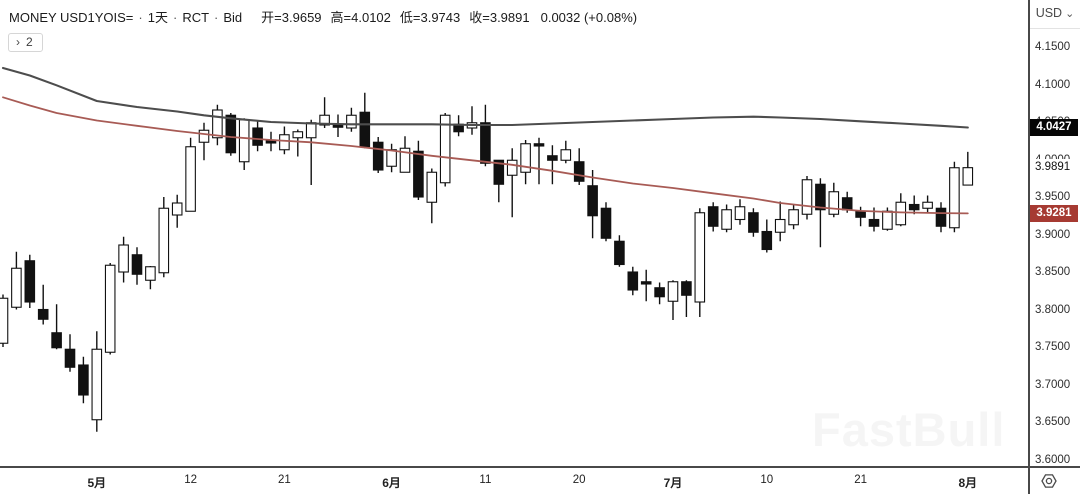 Image resolution: width=1080 pixels, height=494 pixels. I want to click on fastbull-watermark: FastBull, so click(909, 429).